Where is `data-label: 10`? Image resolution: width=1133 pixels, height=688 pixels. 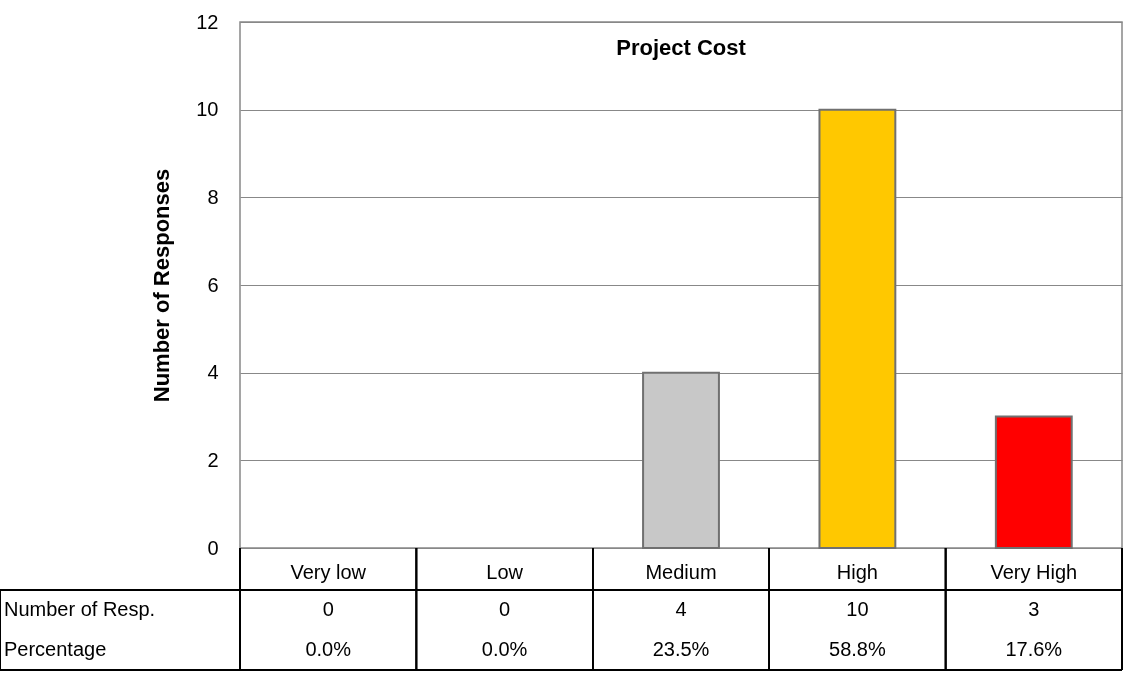
data-label: 10 is located at coordinates (857, 609).